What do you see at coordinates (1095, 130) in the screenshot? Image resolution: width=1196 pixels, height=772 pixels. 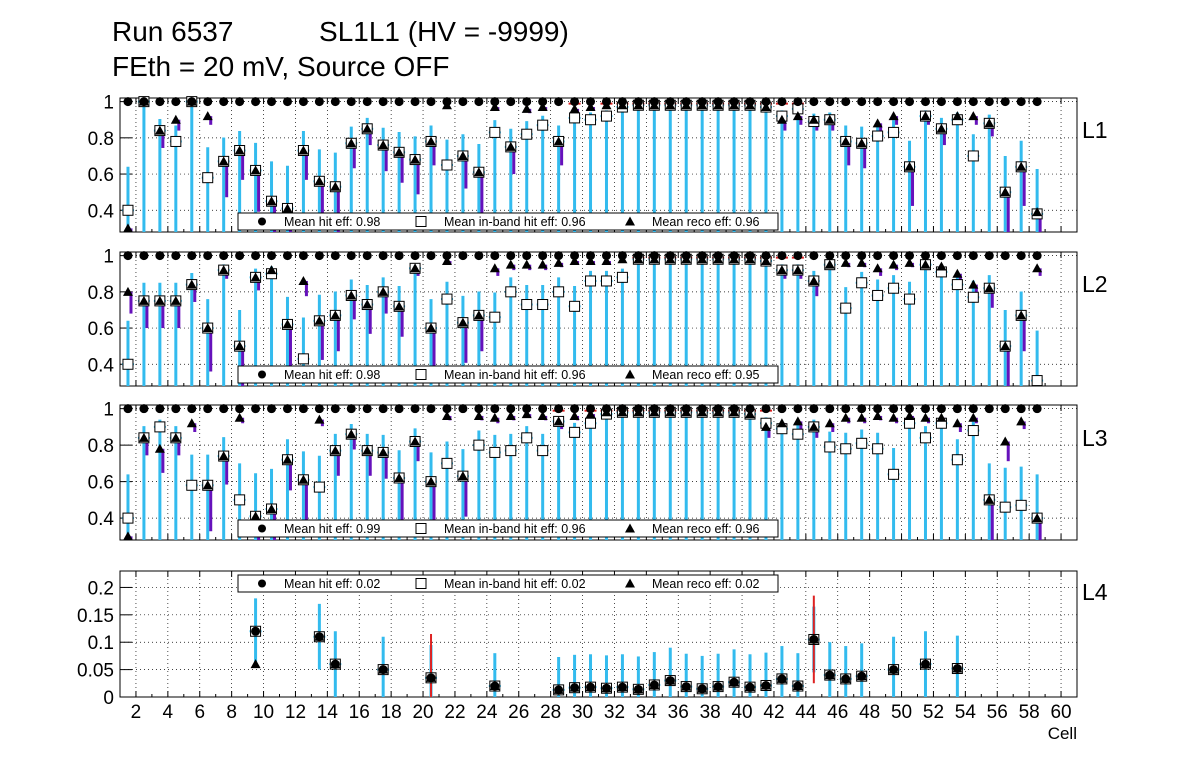 I see `layer-label: L1` at bounding box center [1095, 130].